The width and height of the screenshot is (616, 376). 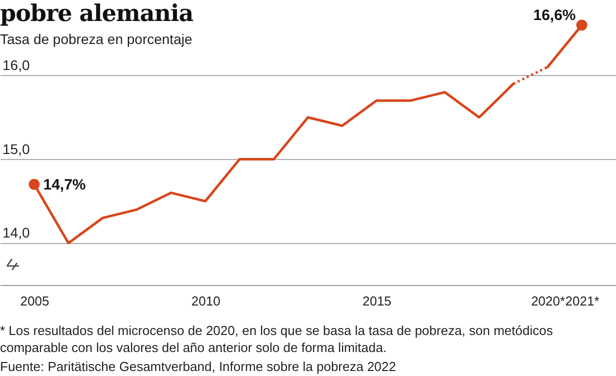 I want to click on y-tick-label: 15,0, so click(x=16, y=148).